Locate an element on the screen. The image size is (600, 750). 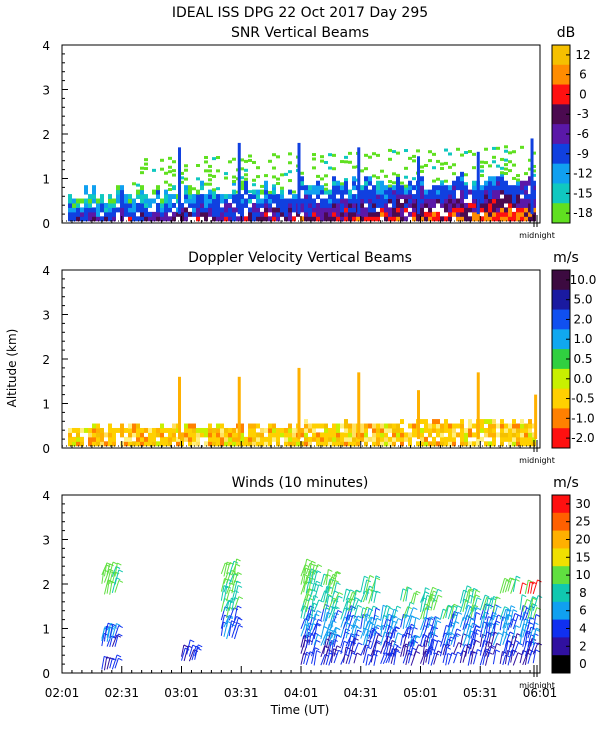
colorbar-label: 25 is located at coordinates (582, 522).